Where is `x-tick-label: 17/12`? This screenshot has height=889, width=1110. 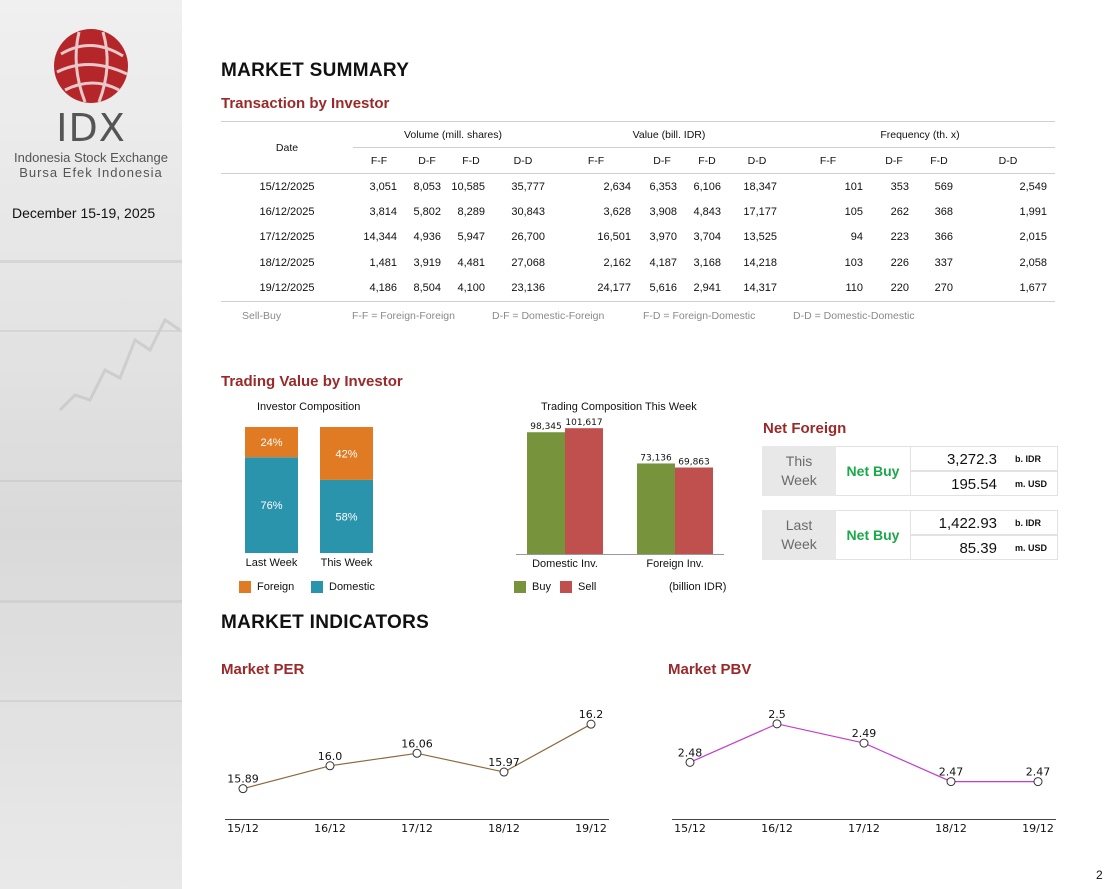 x-tick-label: 17/12 is located at coordinates (417, 828).